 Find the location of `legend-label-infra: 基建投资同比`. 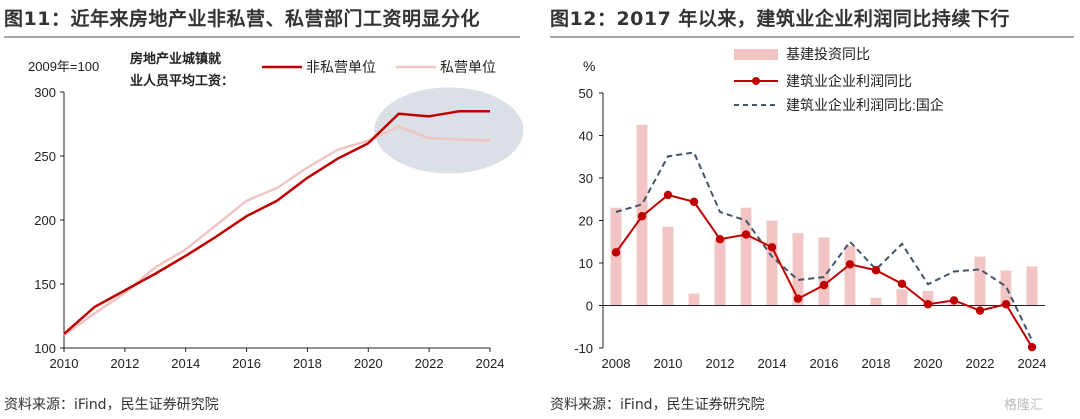

legend-label-infra: 基建投资同比 is located at coordinates (828, 54).